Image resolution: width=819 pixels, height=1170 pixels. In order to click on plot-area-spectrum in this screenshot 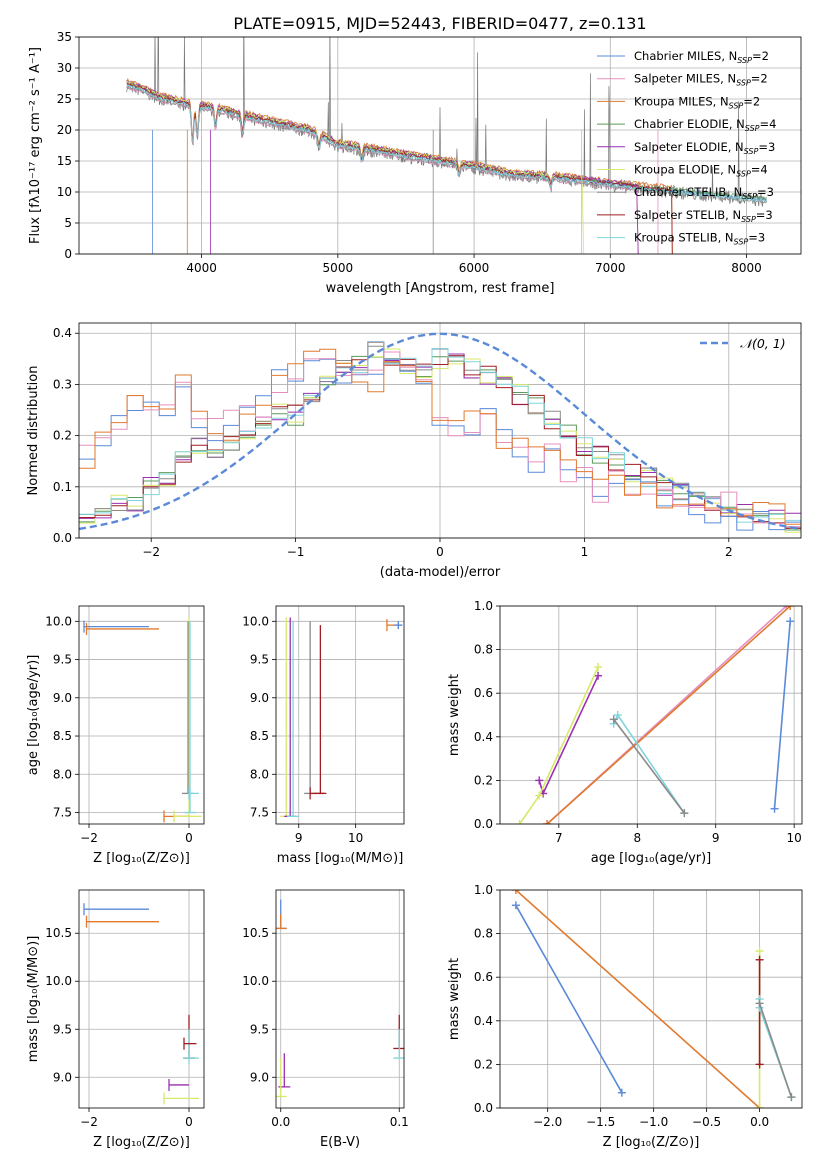, I will do `click(447, 145)`.